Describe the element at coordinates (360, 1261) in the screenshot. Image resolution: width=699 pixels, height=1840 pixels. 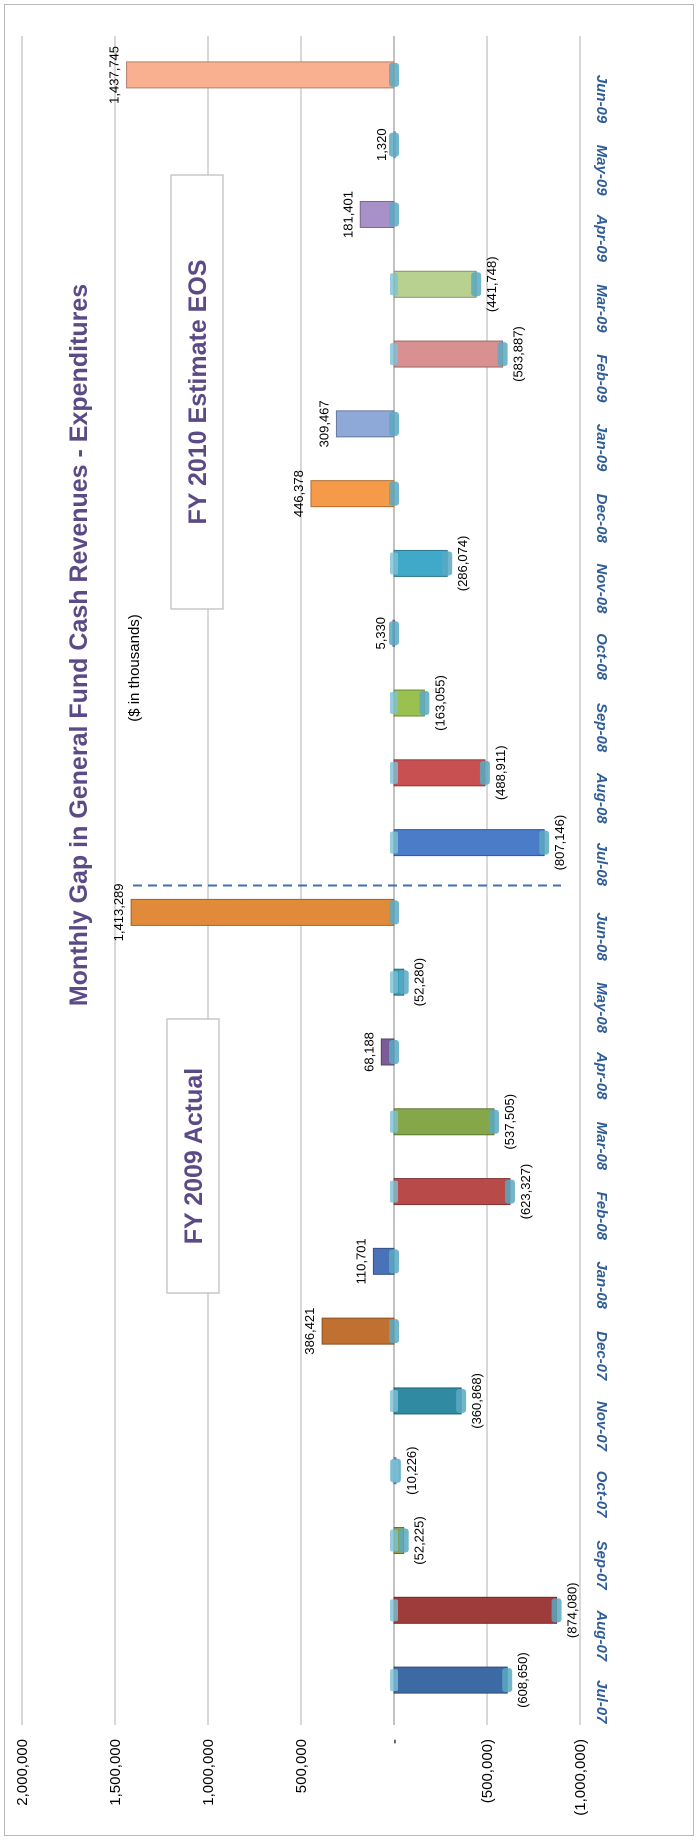
I see `data-label: 110,701` at that location.